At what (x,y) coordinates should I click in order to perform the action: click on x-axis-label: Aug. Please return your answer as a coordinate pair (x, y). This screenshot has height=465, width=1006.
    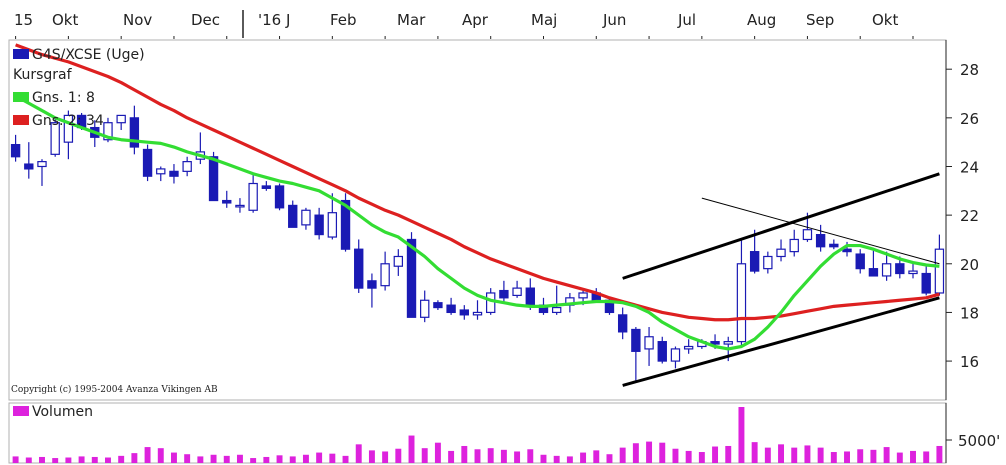
    Looking at the image, I should click on (761, 20).